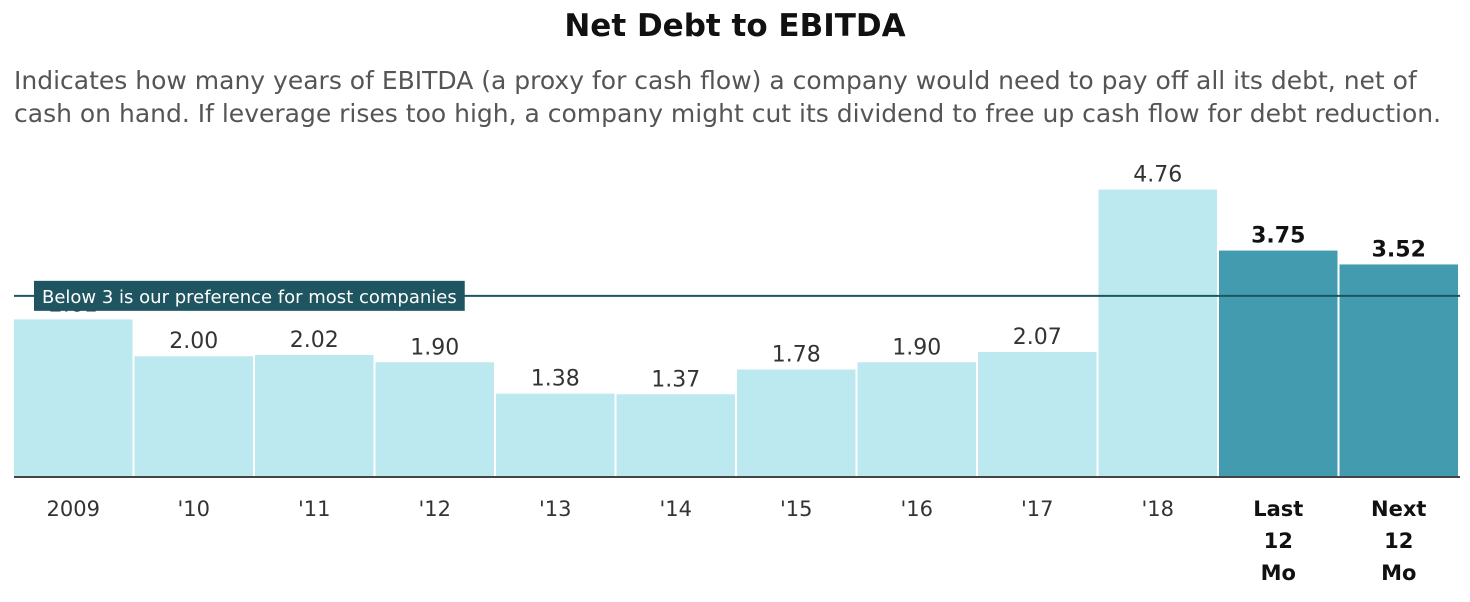 The height and width of the screenshot is (602, 1470). What do you see at coordinates (796, 509) in the screenshot?
I see `x-tick-label: '15` at bounding box center [796, 509].